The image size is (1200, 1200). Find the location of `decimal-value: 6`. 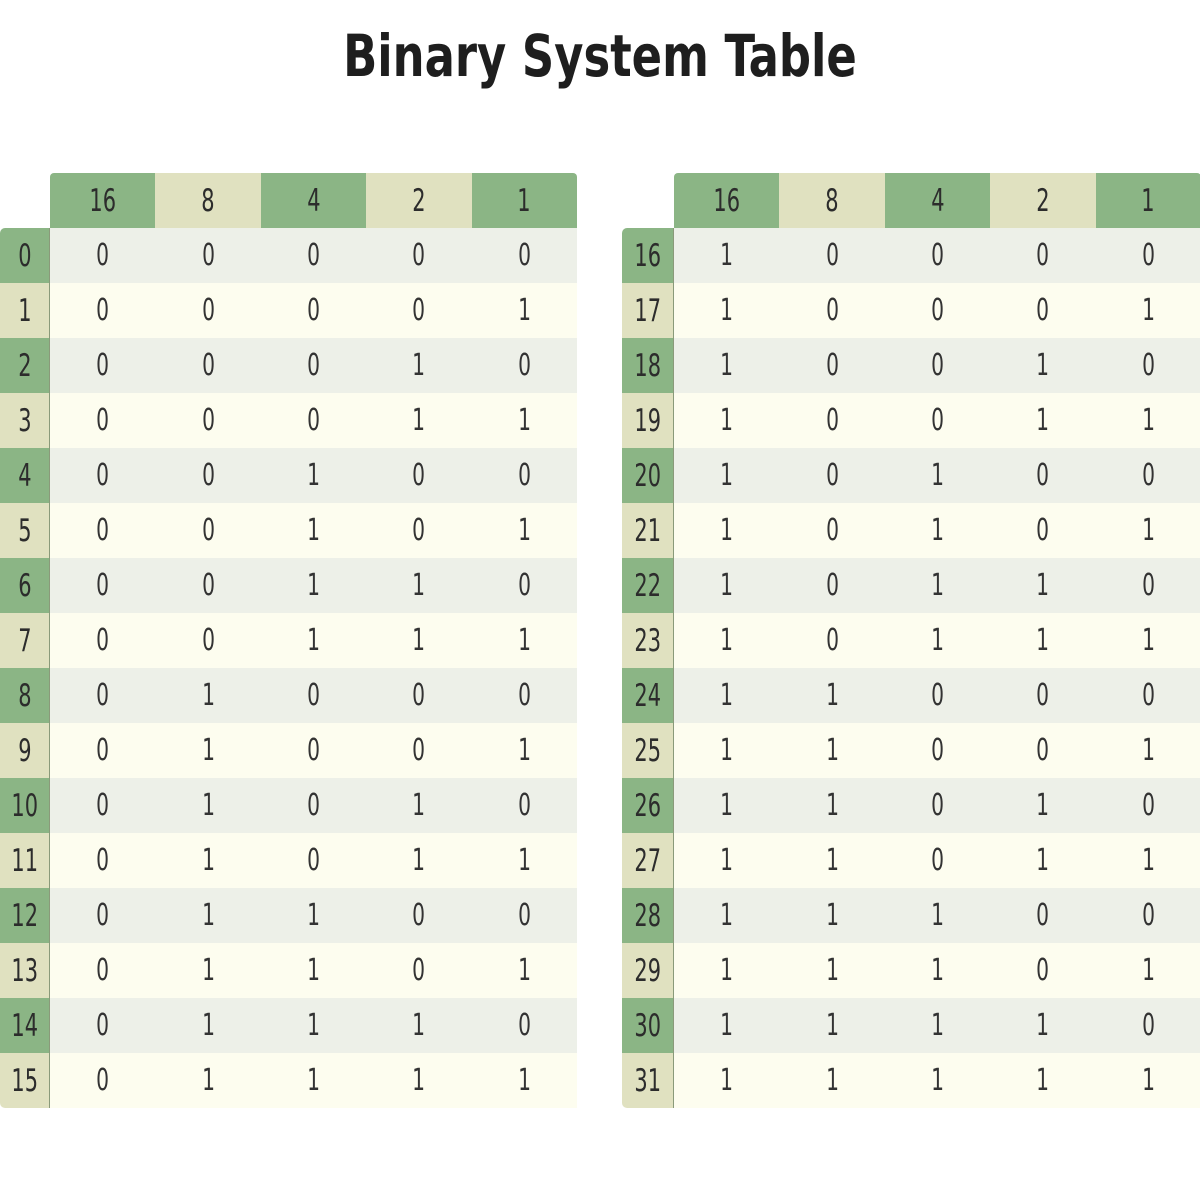

decimal-value: 6 is located at coordinates (24, 585).